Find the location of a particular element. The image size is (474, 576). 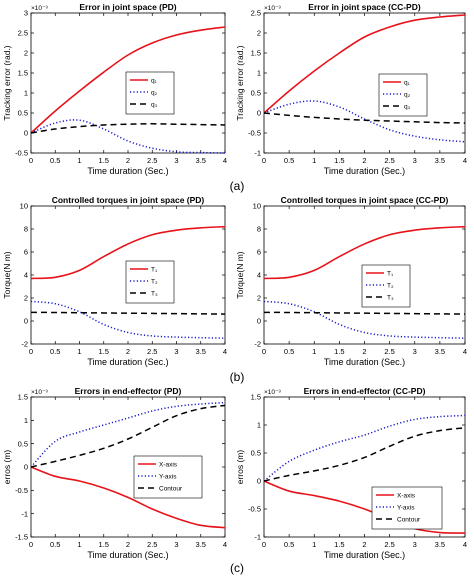

legend-label: q₂ is located at coordinates (154, 93).